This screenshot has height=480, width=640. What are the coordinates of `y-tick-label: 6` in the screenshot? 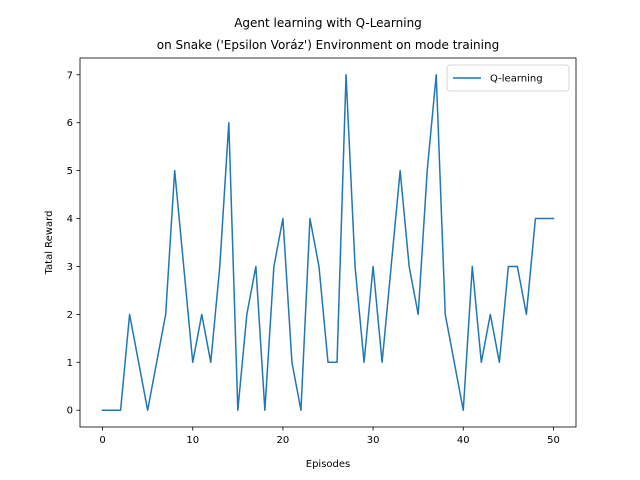 It's located at (70, 123).